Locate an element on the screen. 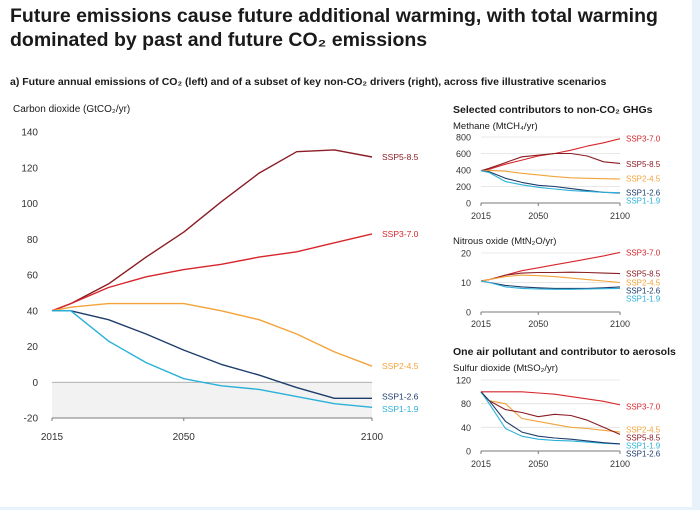 Image resolution: width=700 pixels, height=510 pixels. co2-ytick-label: 60 is located at coordinates (33, 276).